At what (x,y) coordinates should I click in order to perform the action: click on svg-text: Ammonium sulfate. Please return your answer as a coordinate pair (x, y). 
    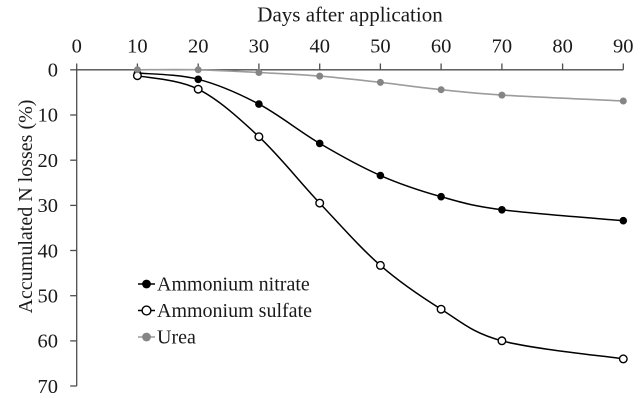
    Looking at the image, I should click on (234, 311).